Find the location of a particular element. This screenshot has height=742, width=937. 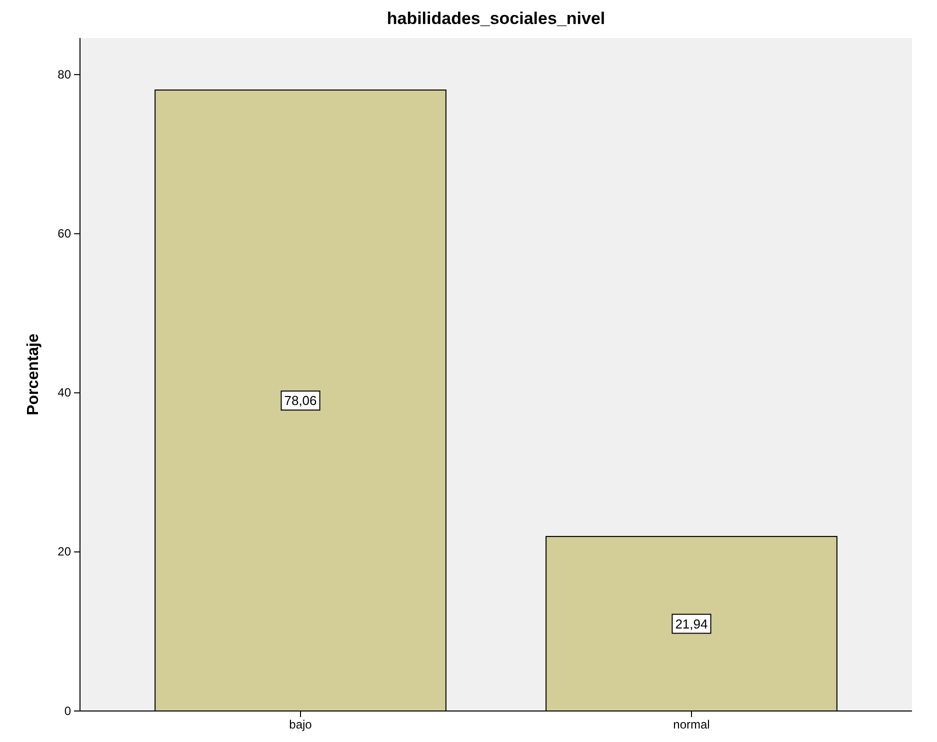

data-label: 78,06 is located at coordinates (300, 400).